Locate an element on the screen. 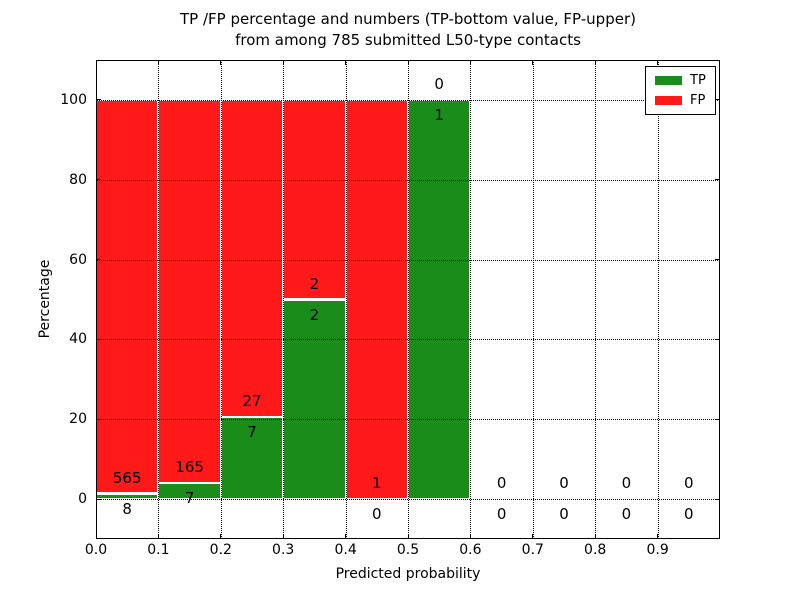 Image resolution: width=800 pixels, height=600 pixels. tp-legend-swatch is located at coordinates (668, 80).